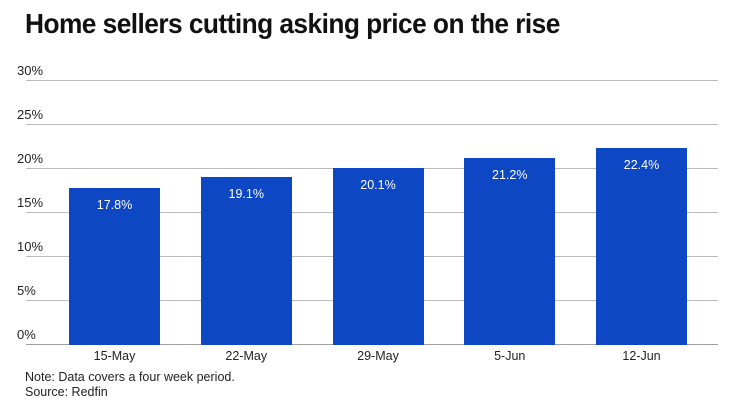  I want to click on bar-29-May: 20.1%, so click(378, 256).